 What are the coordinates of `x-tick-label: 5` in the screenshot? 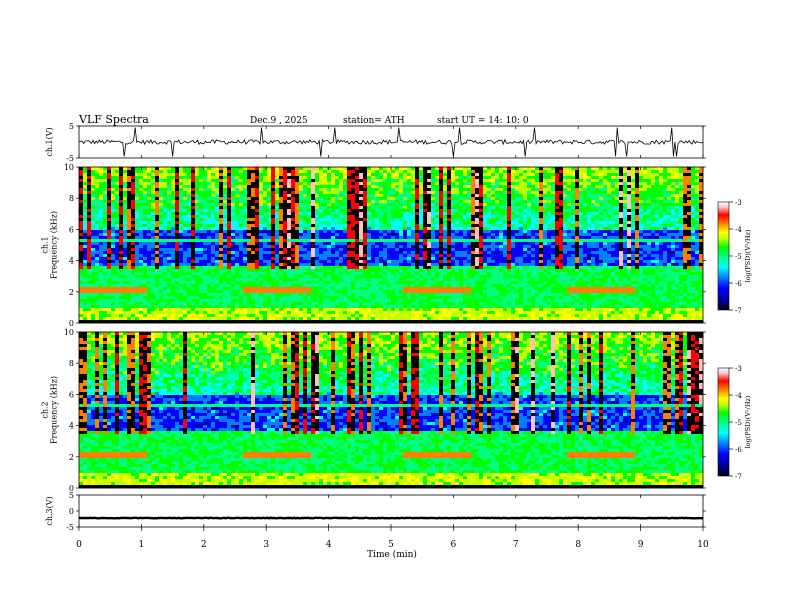 It's located at (391, 545).